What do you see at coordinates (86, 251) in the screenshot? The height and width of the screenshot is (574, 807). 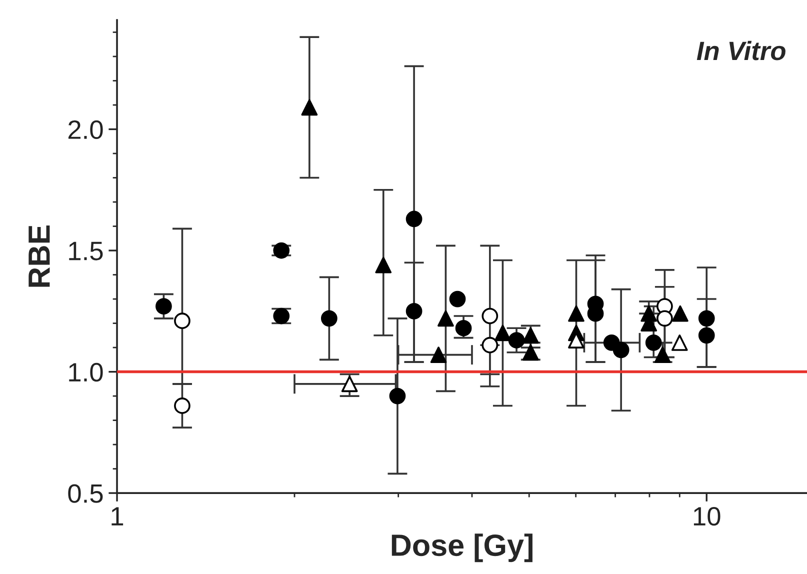 I see `y-tick-label: 1.5` at bounding box center [86, 251].